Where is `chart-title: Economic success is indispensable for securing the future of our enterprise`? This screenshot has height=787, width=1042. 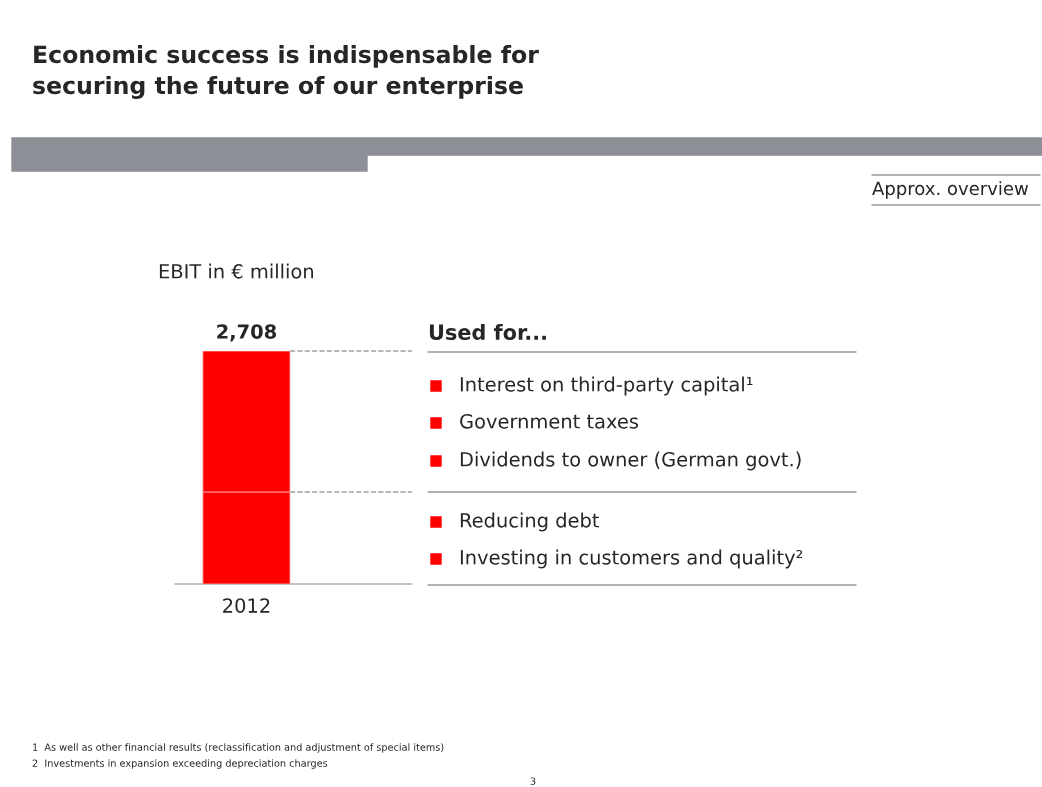 chart-title: Economic success is indispensable for securing the future of our enterprise is located at coordinates (286, 72).